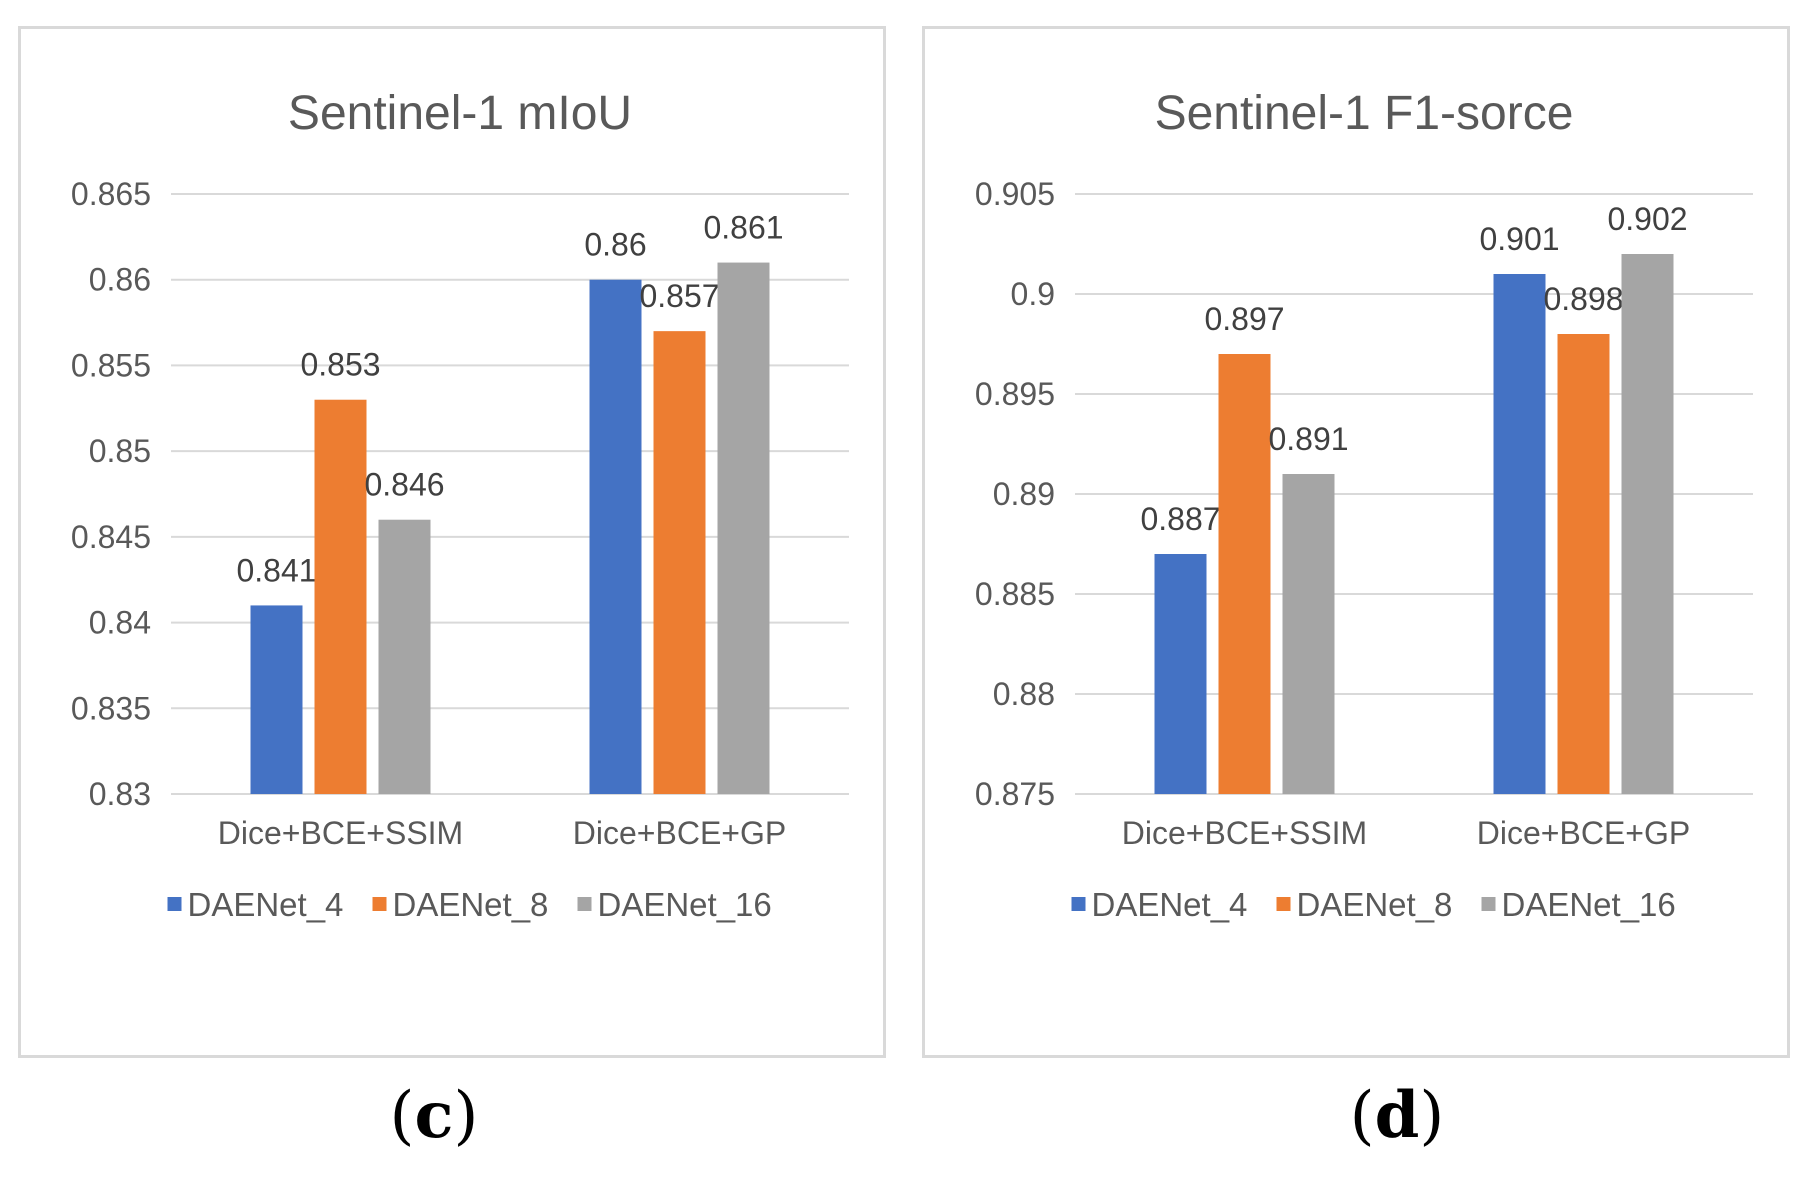  I want to click on data-label: 0.846, so click(404, 485).